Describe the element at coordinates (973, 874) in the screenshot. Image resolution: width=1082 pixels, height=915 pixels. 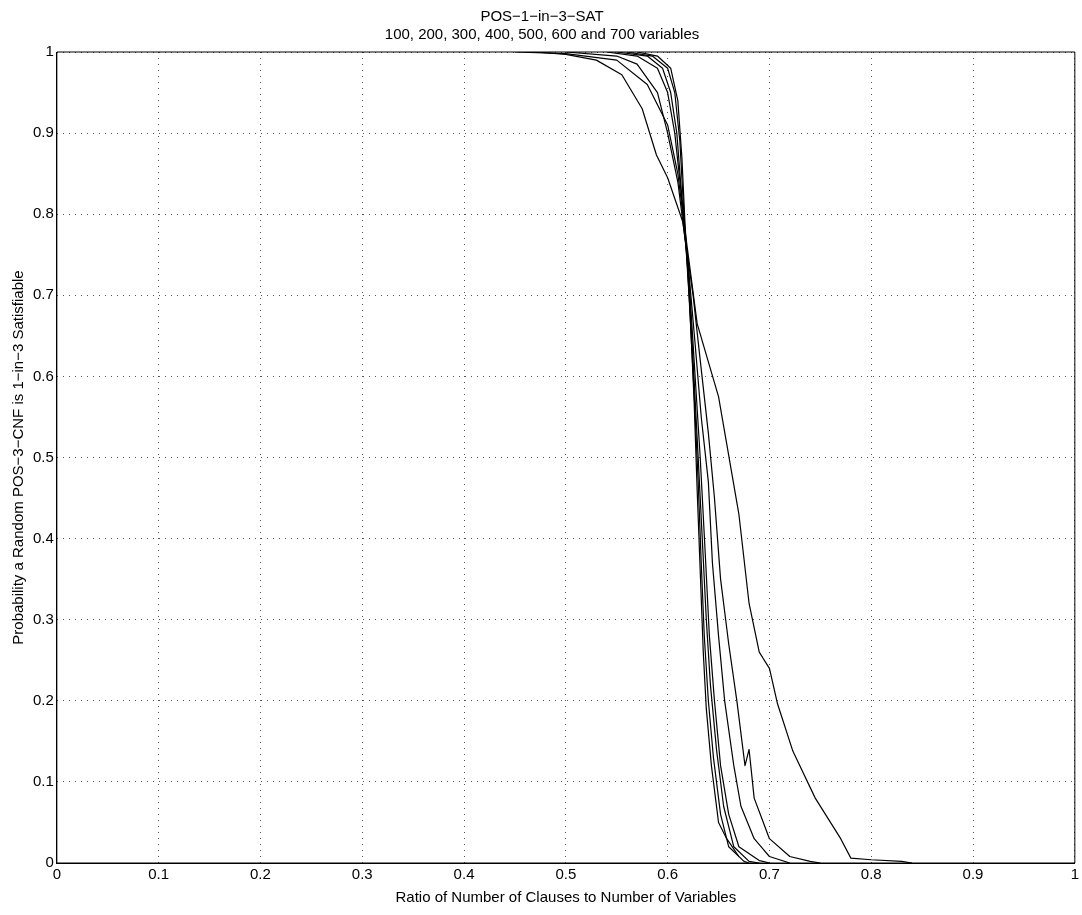
I see `x-tick-label: 0.9` at that location.